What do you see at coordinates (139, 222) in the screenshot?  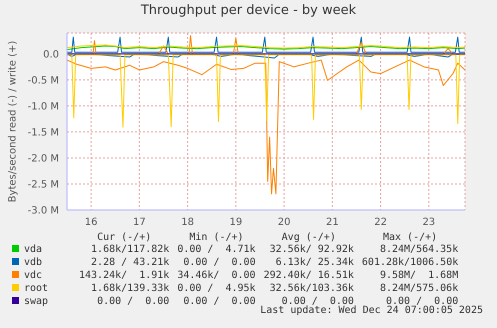 I see `x-tick-label: 17` at bounding box center [139, 222].